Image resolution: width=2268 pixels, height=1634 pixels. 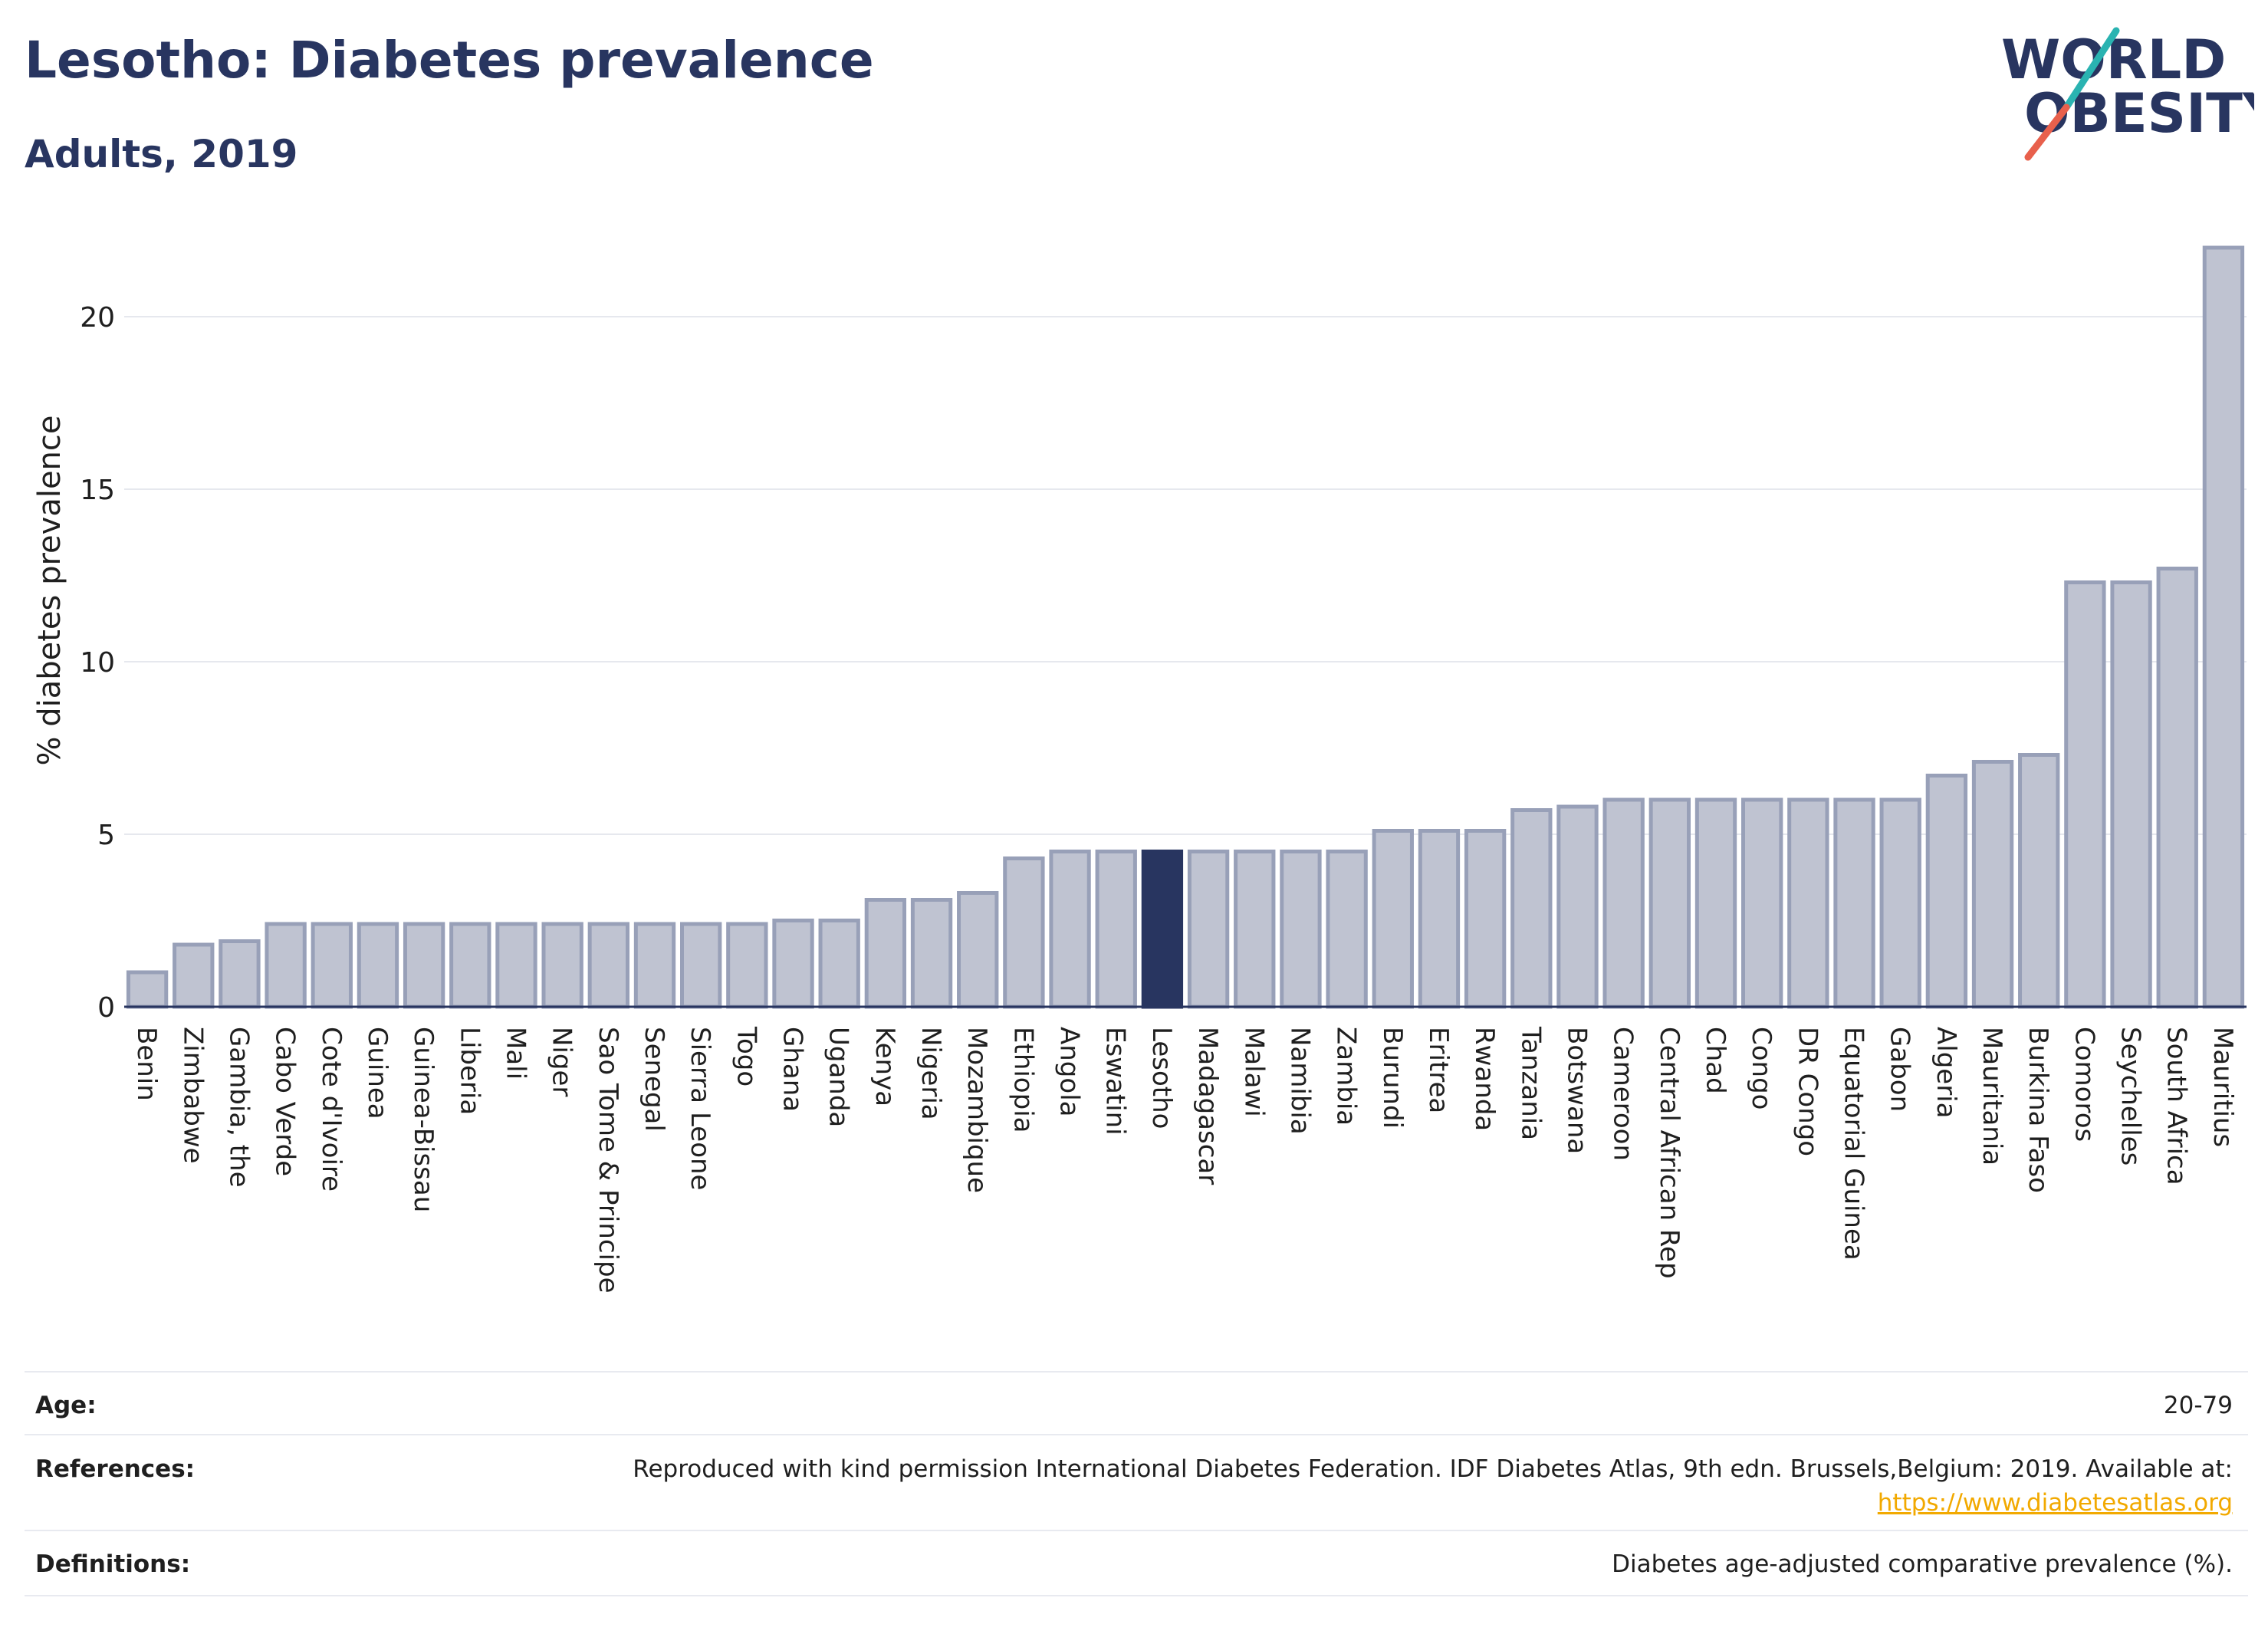 What do you see at coordinates (1900, 1069) in the screenshot?
I see `x-tick-label: Gabon` at bounding box center [1900, 1069].